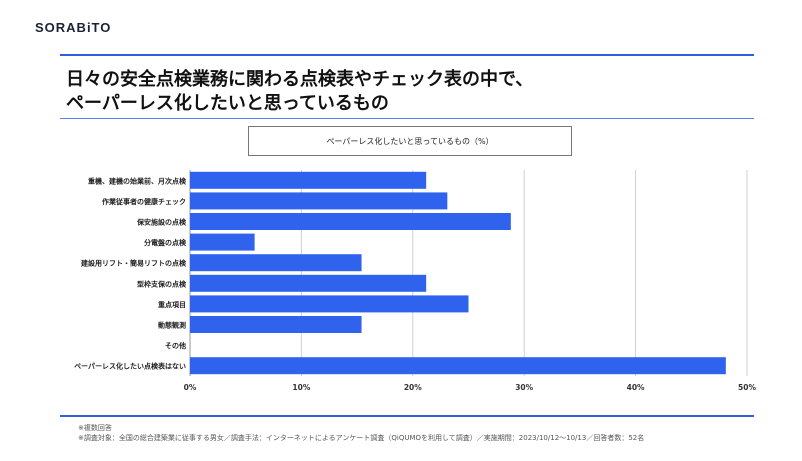 This screenshot has width=802, height=461. Describe the element at coordinates (747, 387) in the screenshot. I see `x-tick-label: 50%` at that location.